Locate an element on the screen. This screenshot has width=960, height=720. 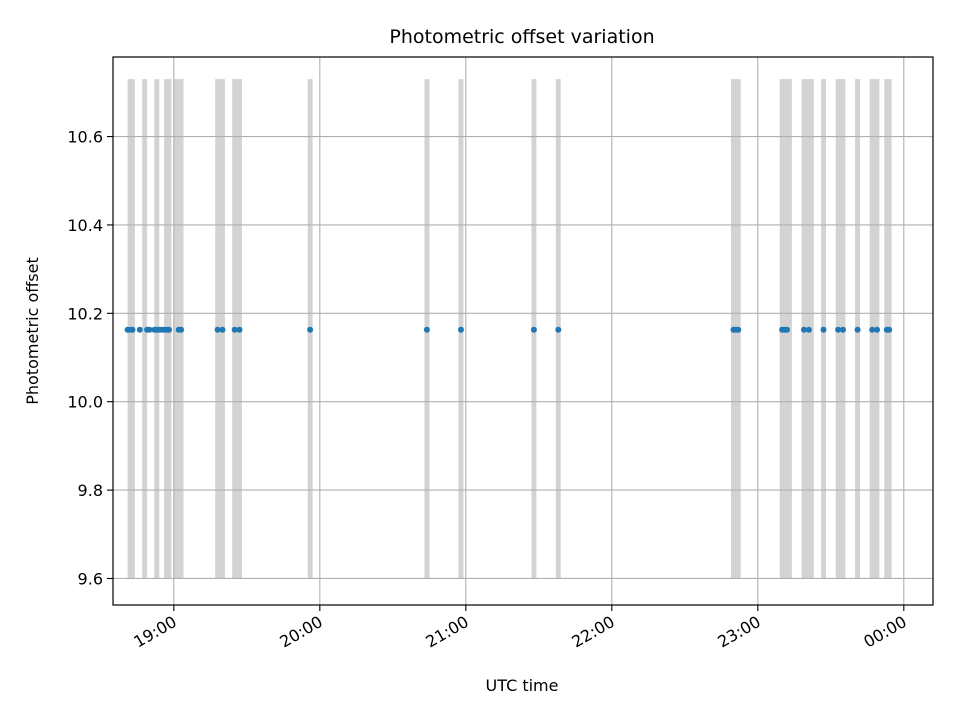
y-tick-label: 10.4 is located at coordinates (85, 225).